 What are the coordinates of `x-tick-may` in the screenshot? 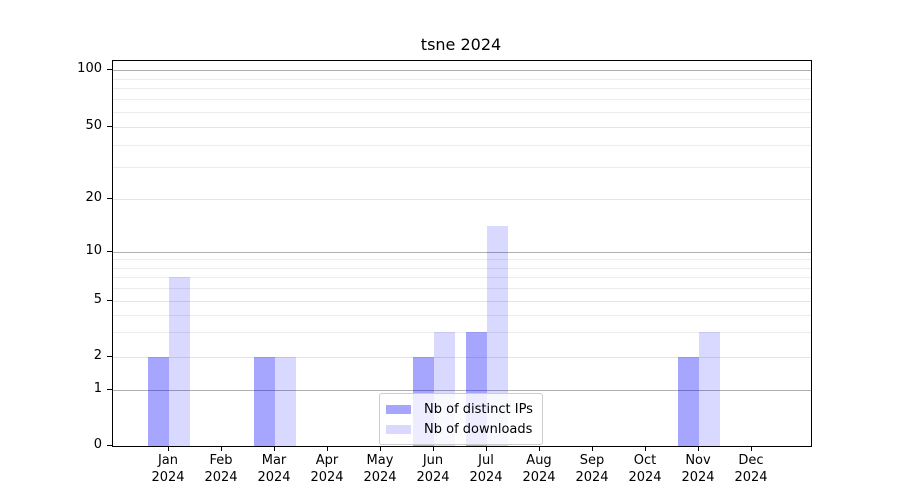 It's located at (381, 448).